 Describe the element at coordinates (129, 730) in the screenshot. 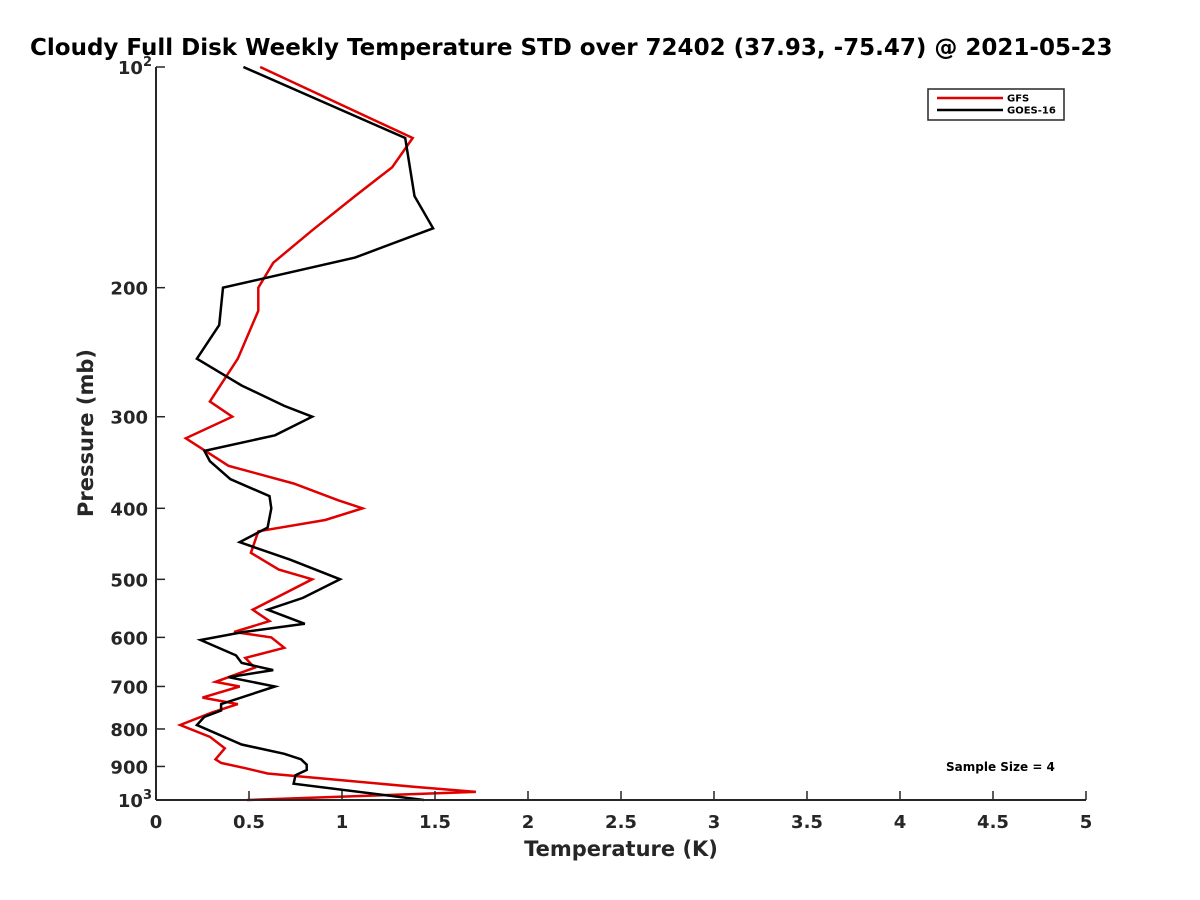

I see `y-tick-label: 800` at that location.